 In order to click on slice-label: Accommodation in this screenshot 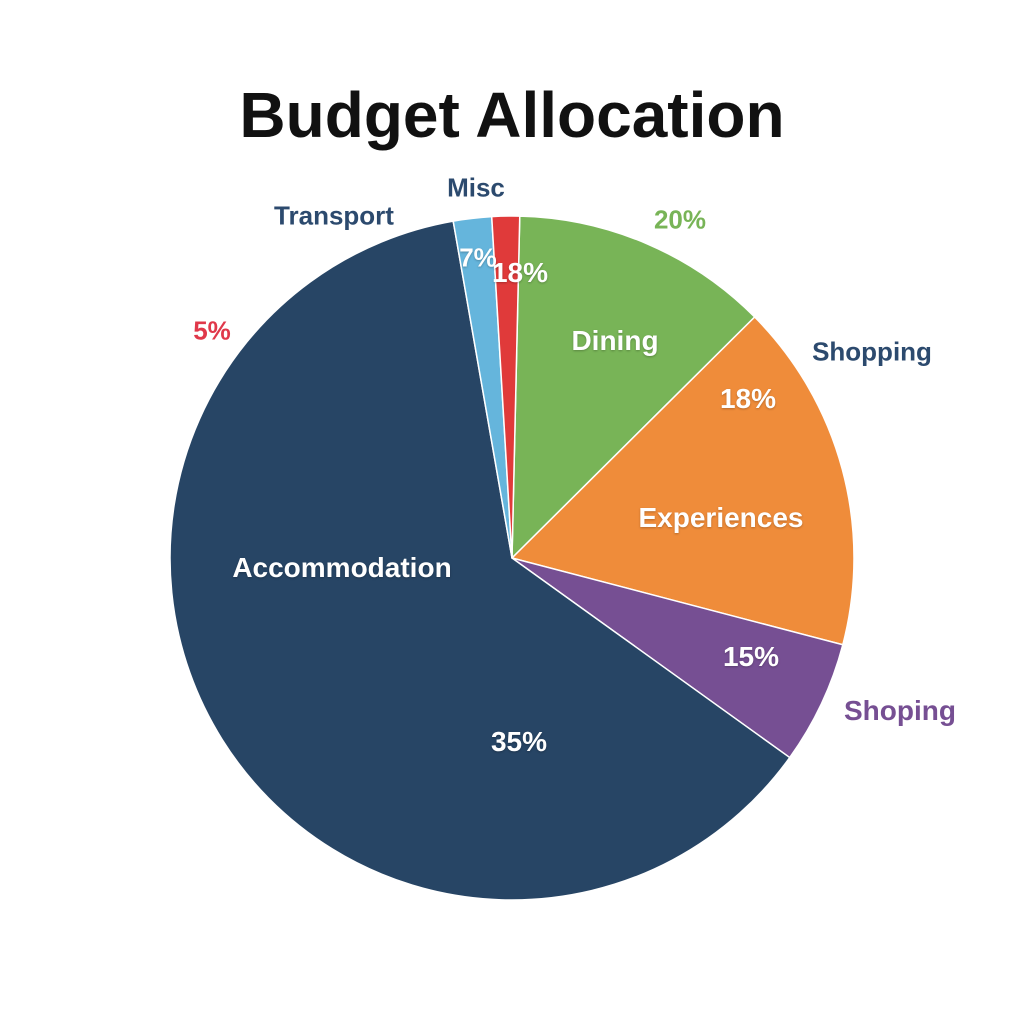, I will do `click(342, 567)`.